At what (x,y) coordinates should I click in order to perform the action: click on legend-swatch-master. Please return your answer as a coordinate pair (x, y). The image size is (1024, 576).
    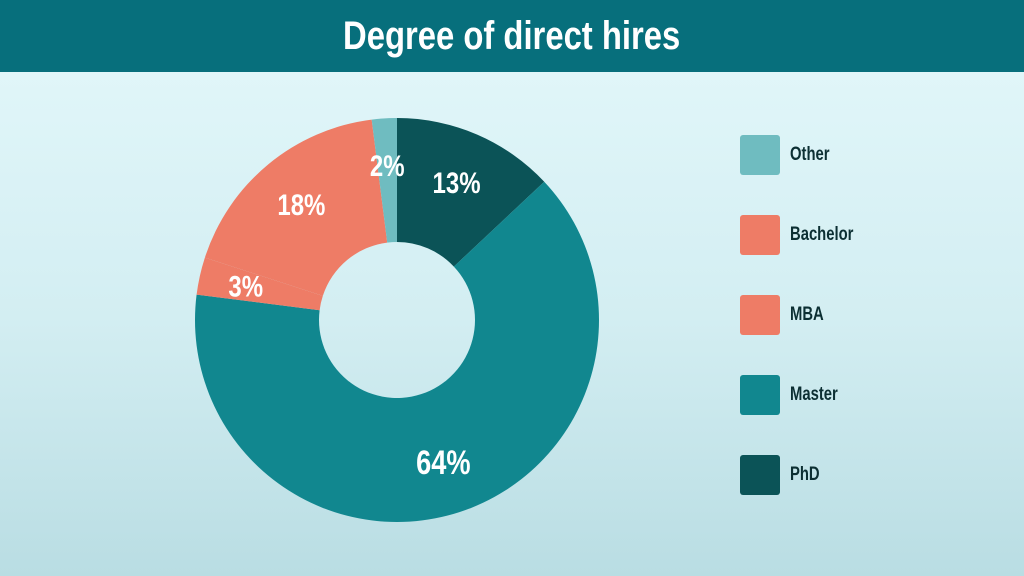
    Looking at the image, I should click on (760, 395).